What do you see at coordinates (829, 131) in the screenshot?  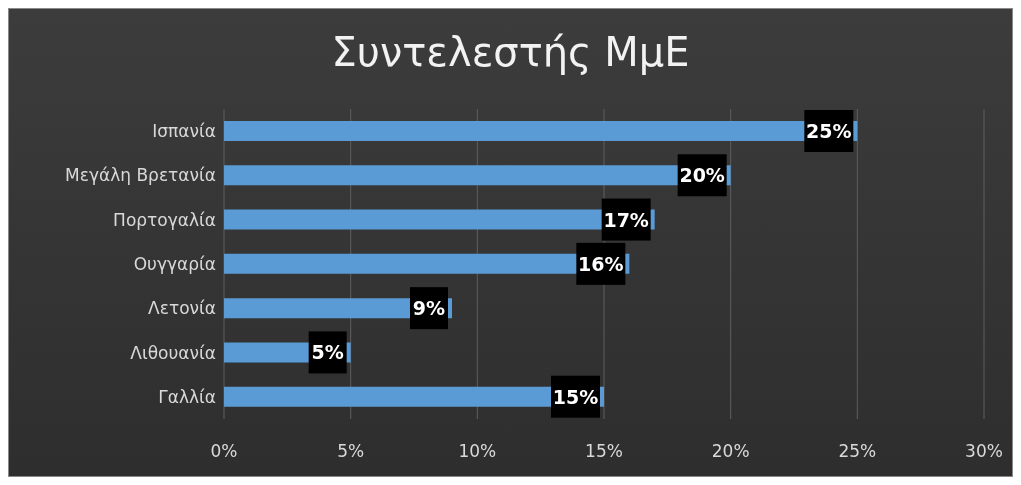 I see `data-label: 25%` at bounding box center [829, 131].